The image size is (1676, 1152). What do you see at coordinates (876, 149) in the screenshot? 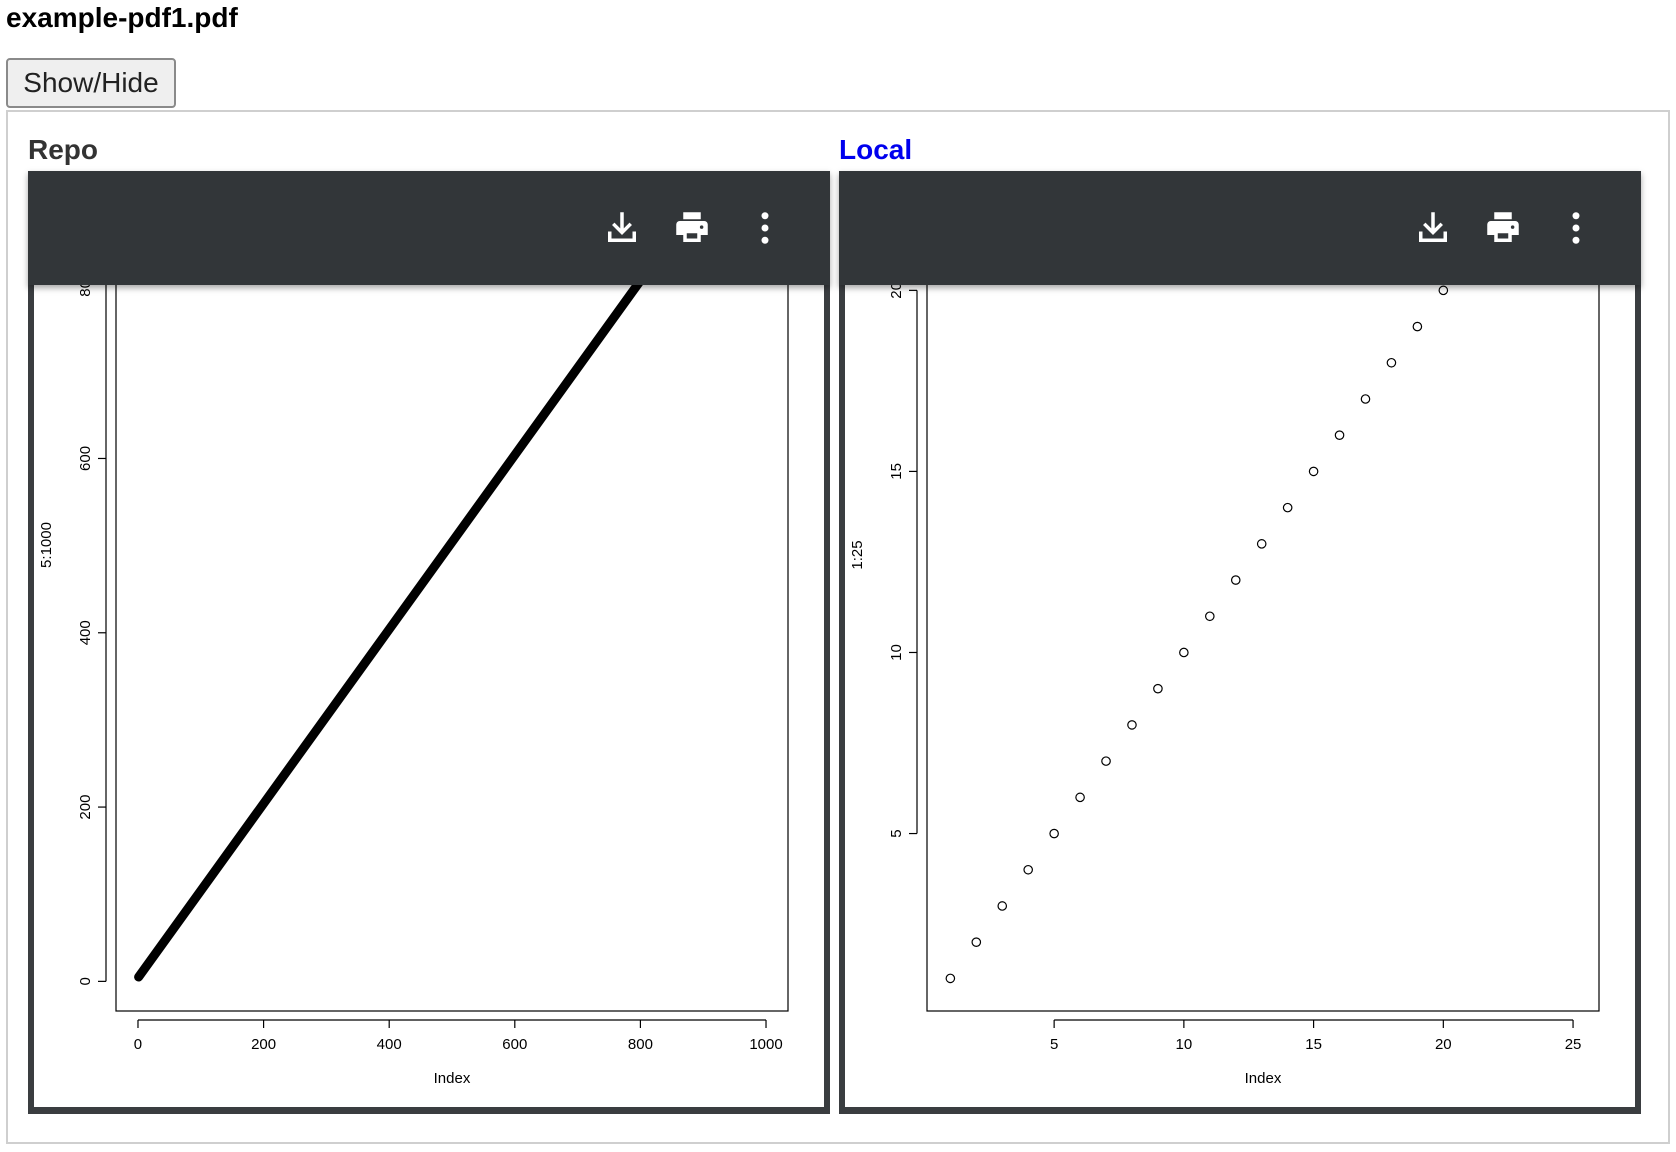
I see `local-panel-title: Local` at bounding box center [876, 149].